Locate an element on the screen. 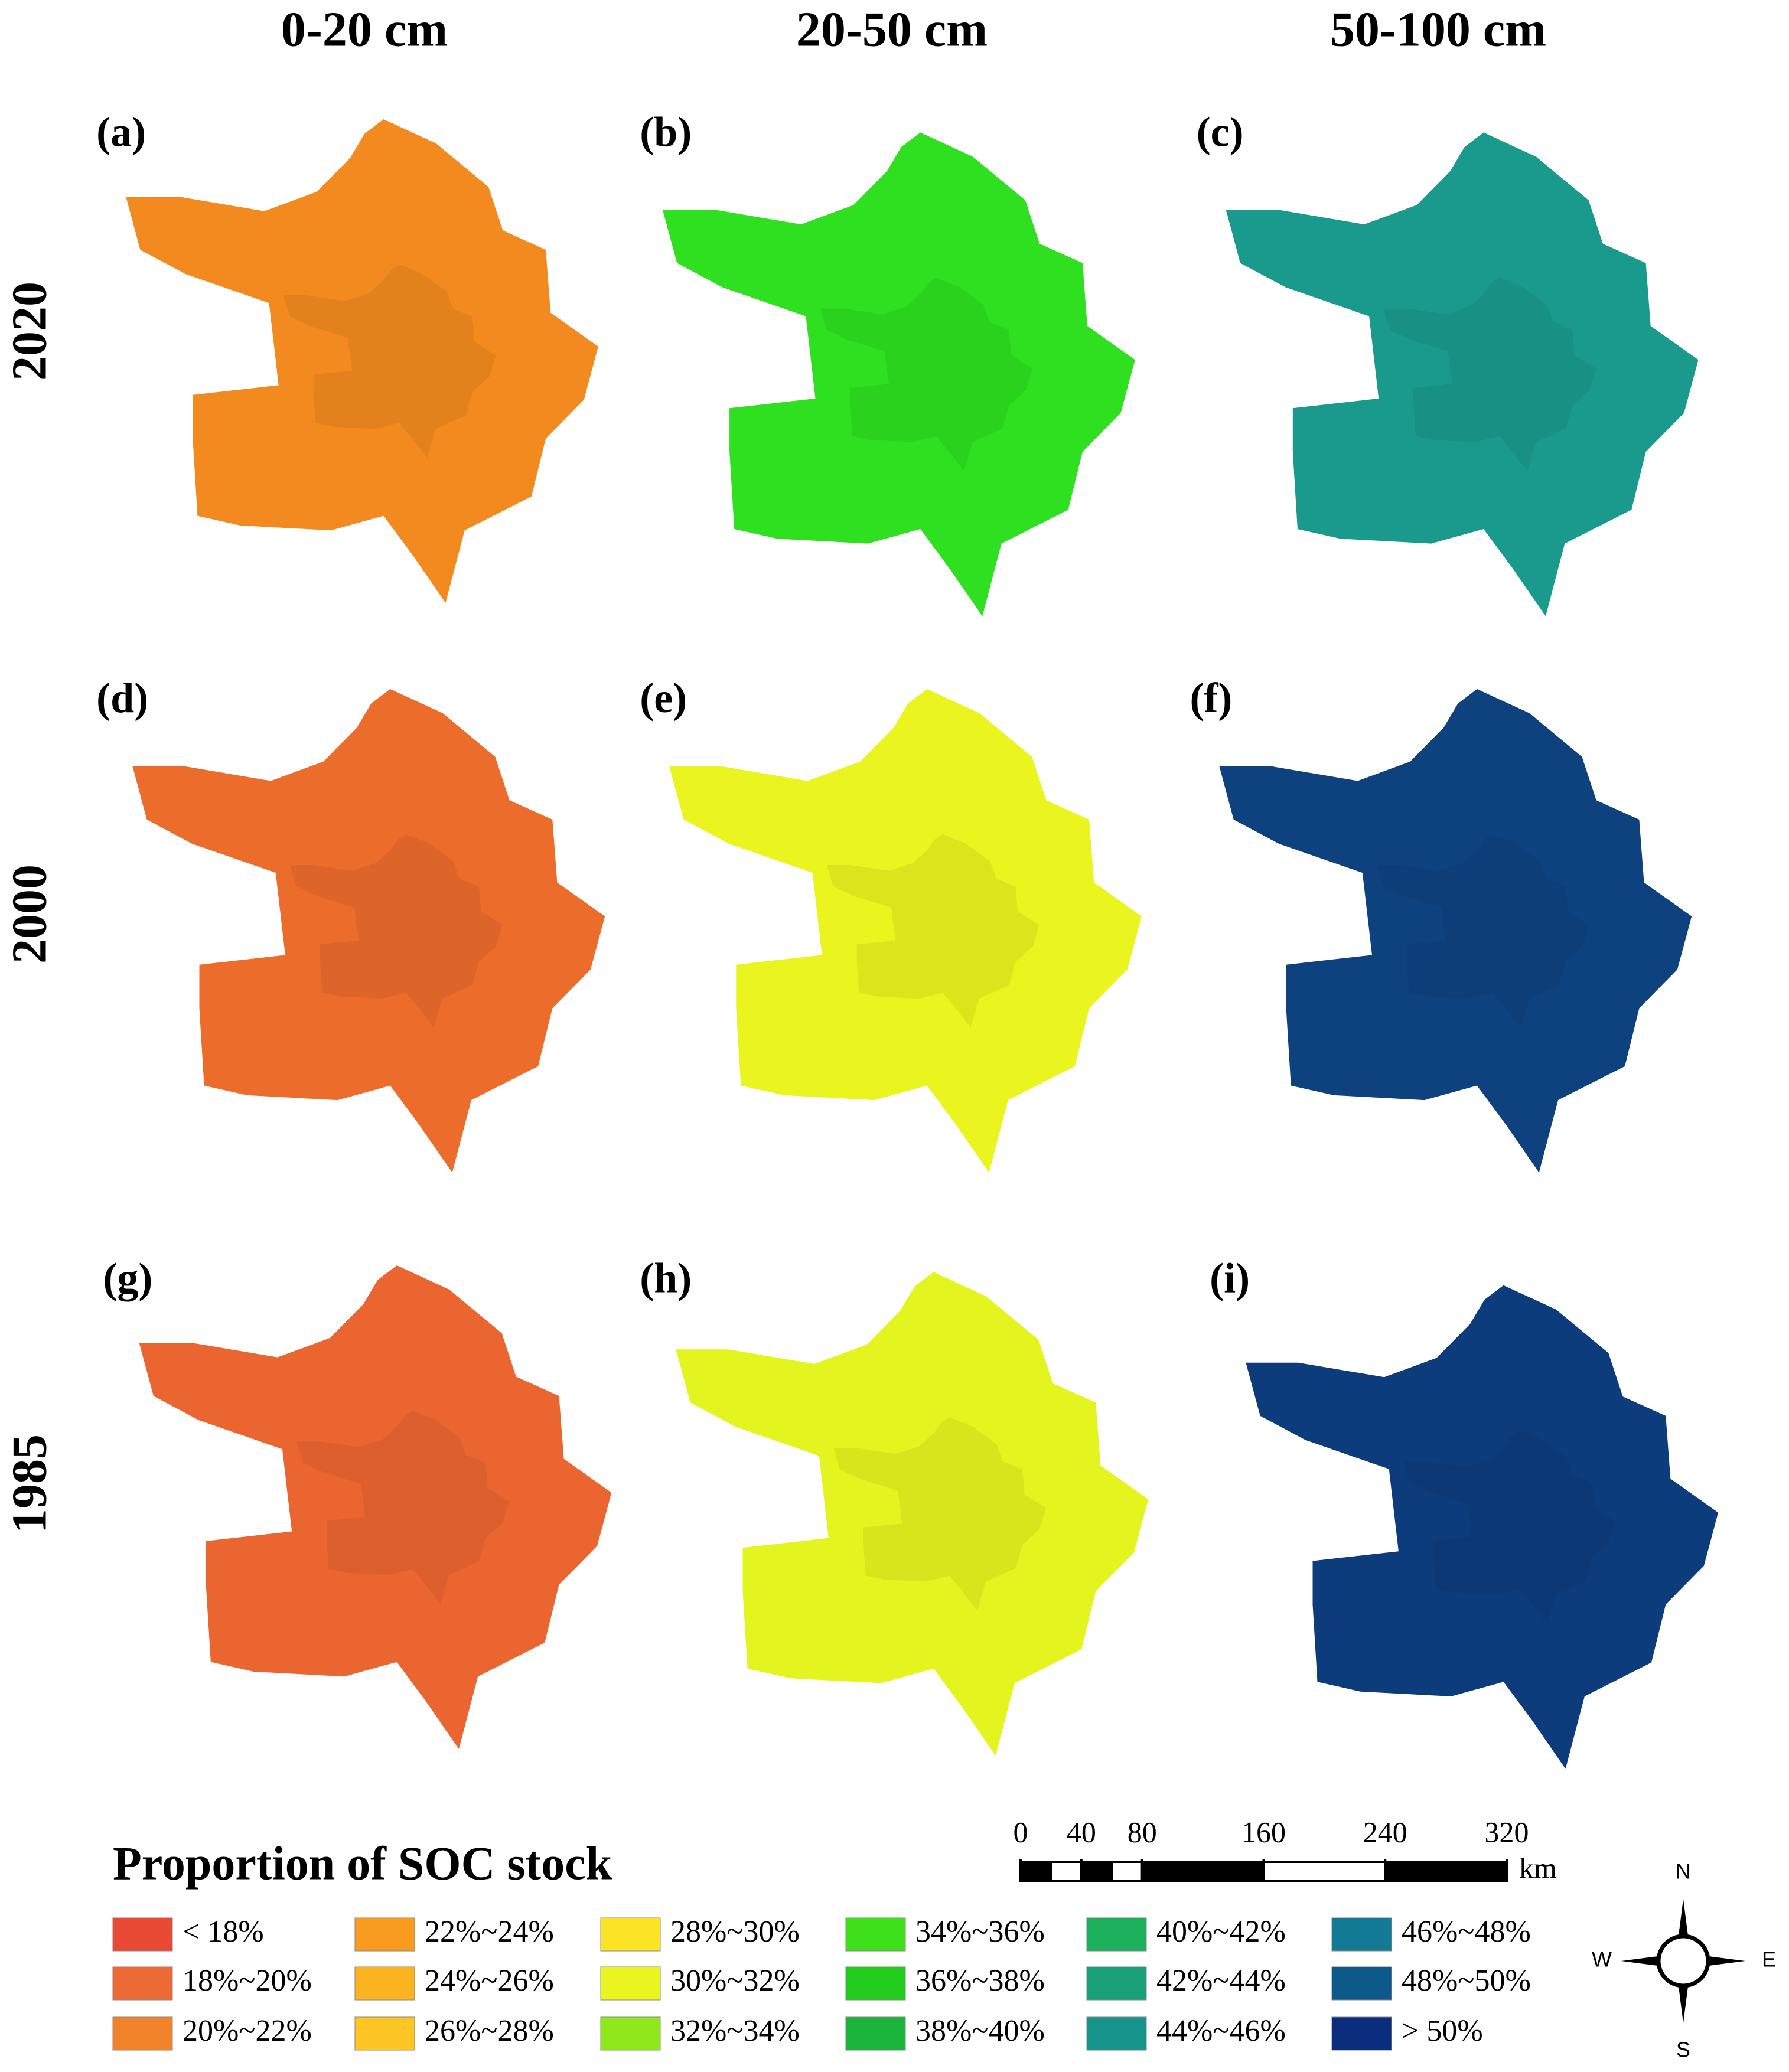  legend-label: 42%~44% is located at coordinates (1221, 1981).